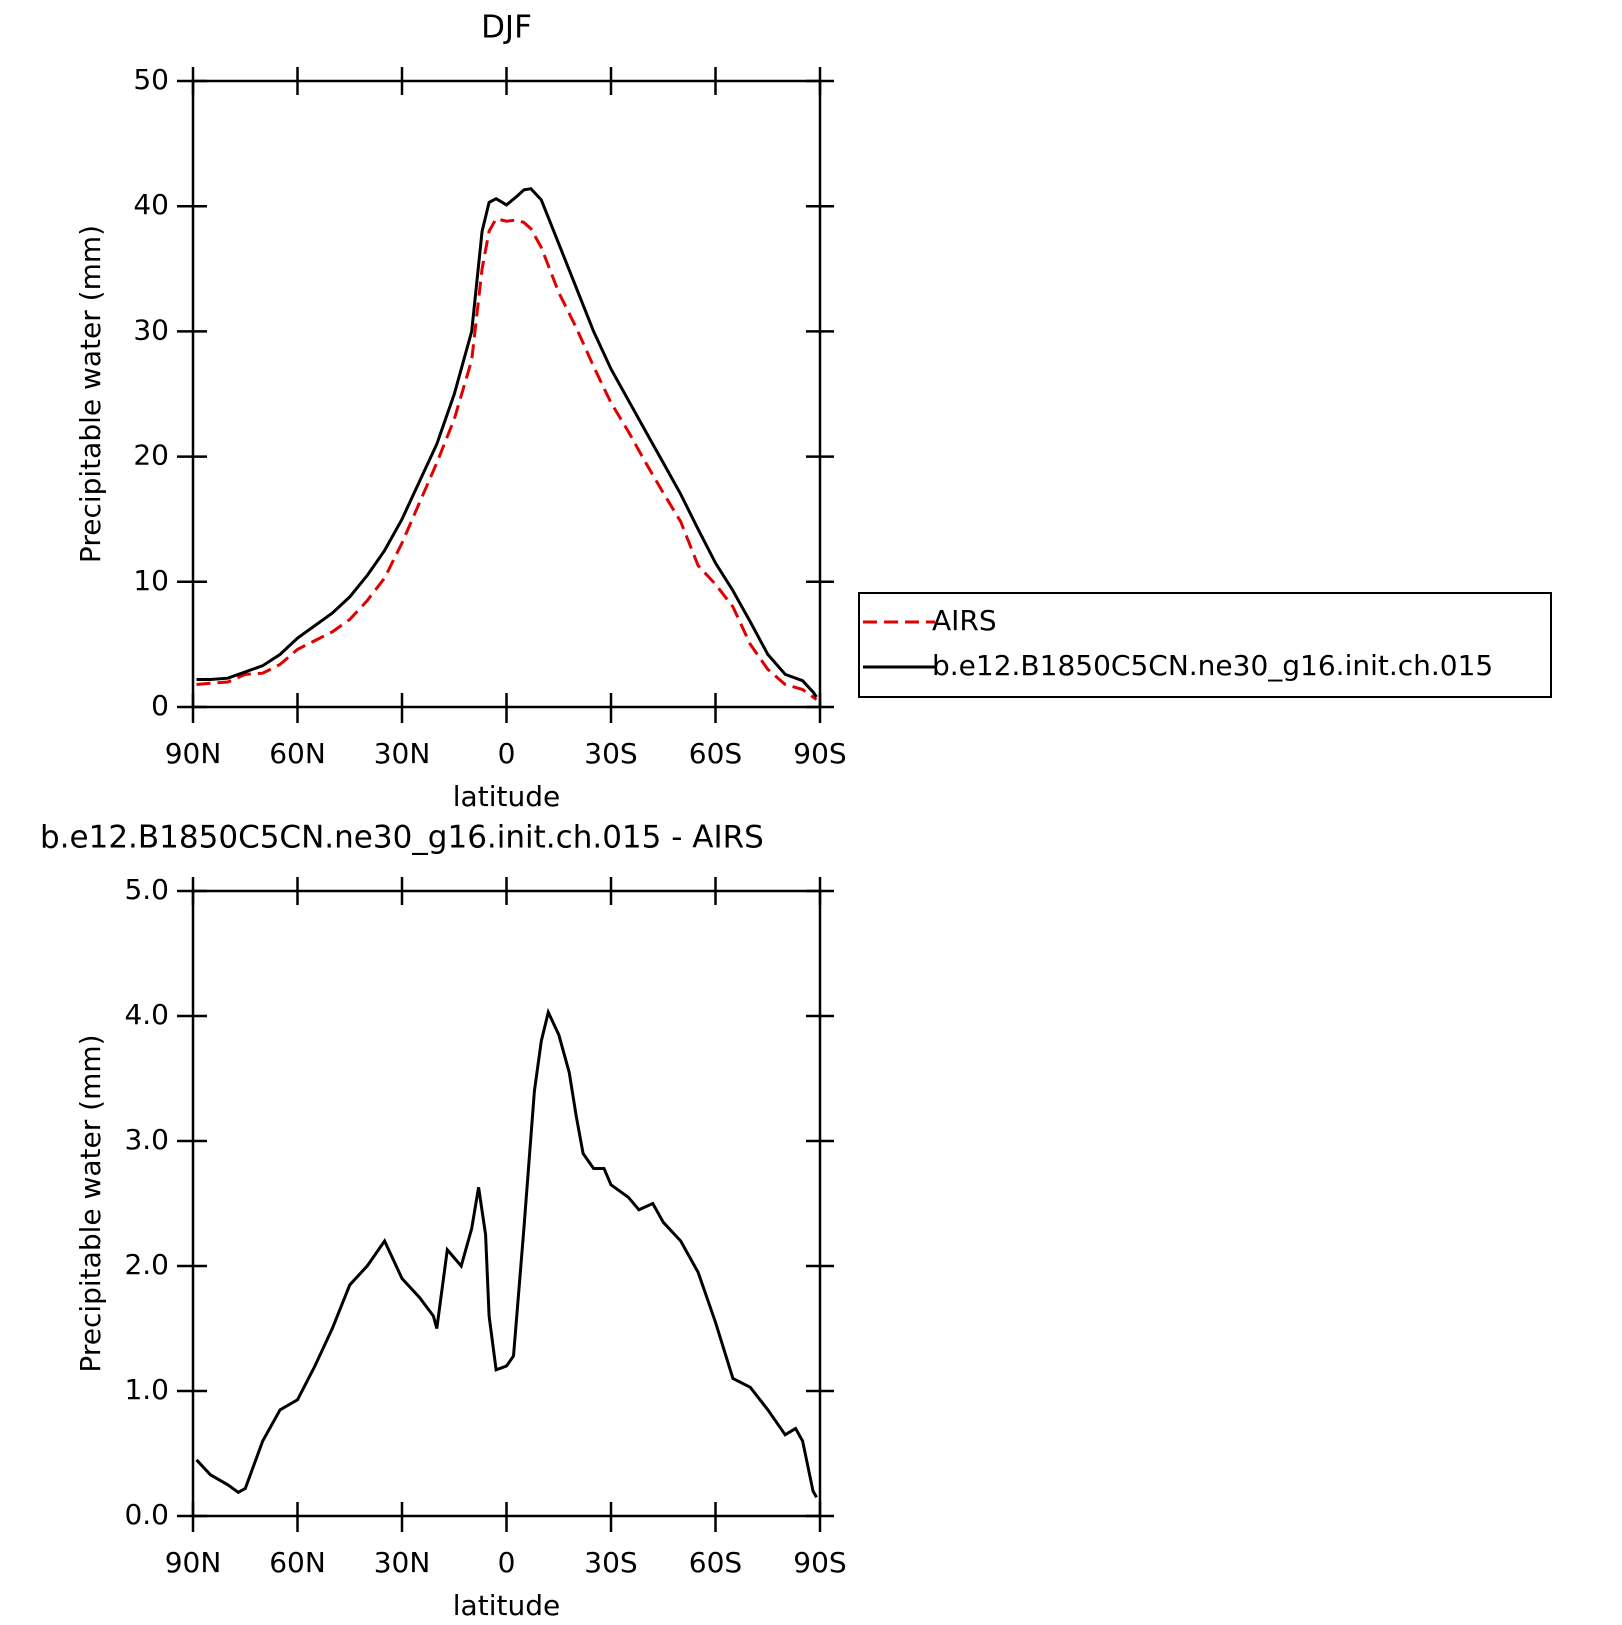 The image size is (1622, 1625). I want to click on y-tick-label: 0, so click(160, 705).